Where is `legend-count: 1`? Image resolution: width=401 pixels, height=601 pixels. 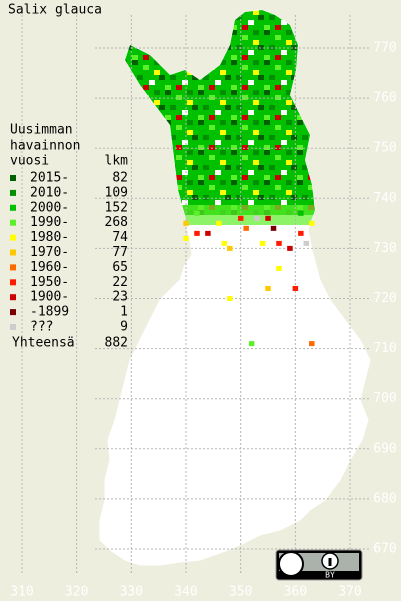 legend-count: 1 is located at coordinates (124, 312).